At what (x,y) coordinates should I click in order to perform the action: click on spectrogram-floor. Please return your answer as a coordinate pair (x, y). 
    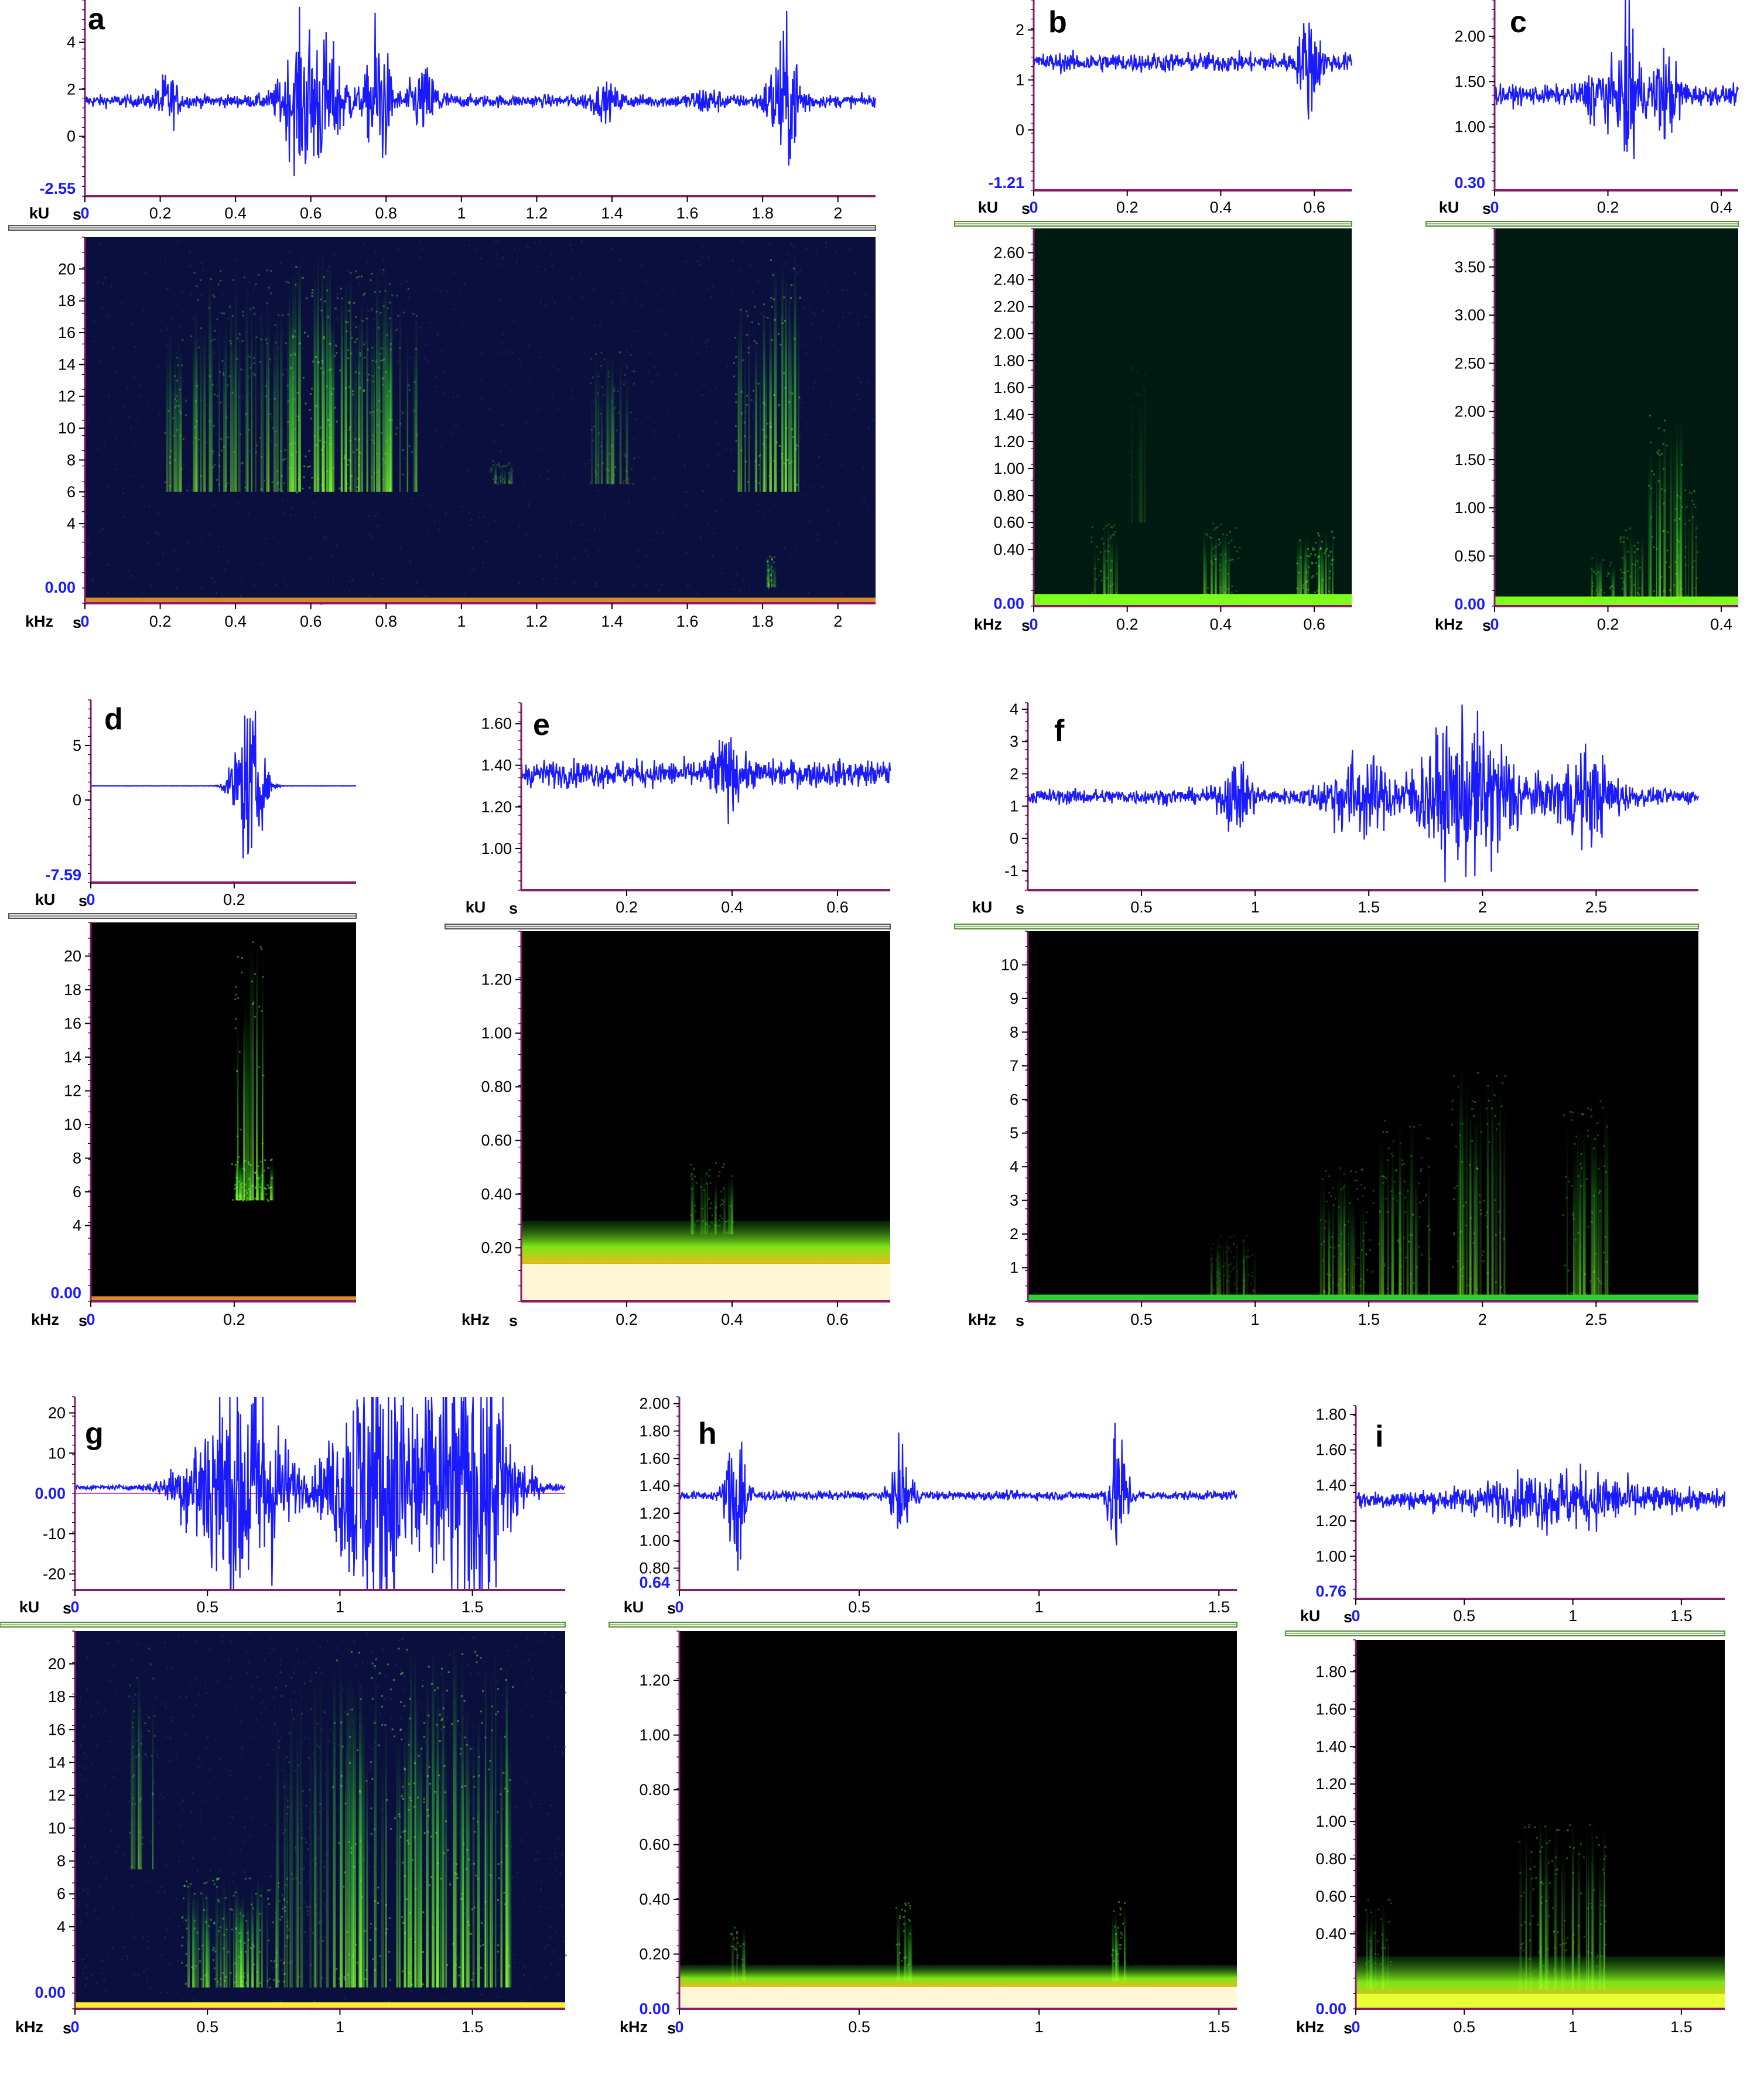
    Looking at the image, I should click on (1193, 600).